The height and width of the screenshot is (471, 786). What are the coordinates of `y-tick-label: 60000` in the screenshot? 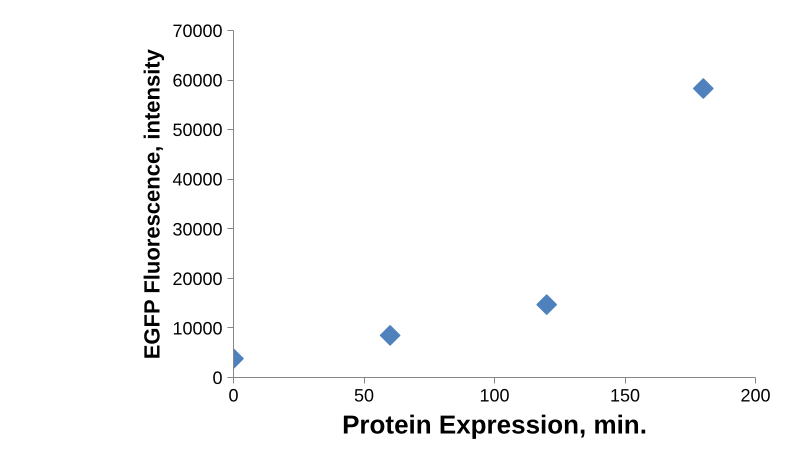 It's located at (197, 80).